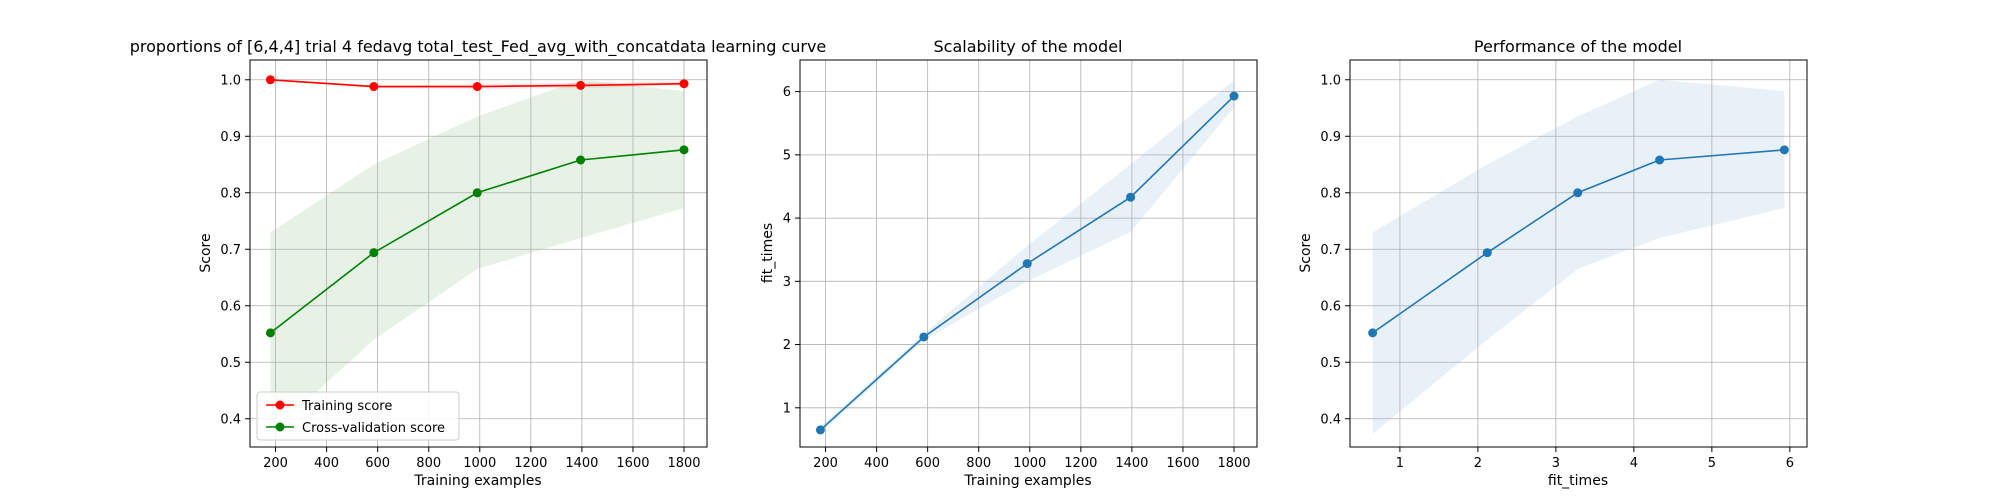 The width and height of the screenshot is (2000, 500). Describe the element at coordinates (787, 155) in the screenshot. I see `y-tick-label-4: 5` at that location.